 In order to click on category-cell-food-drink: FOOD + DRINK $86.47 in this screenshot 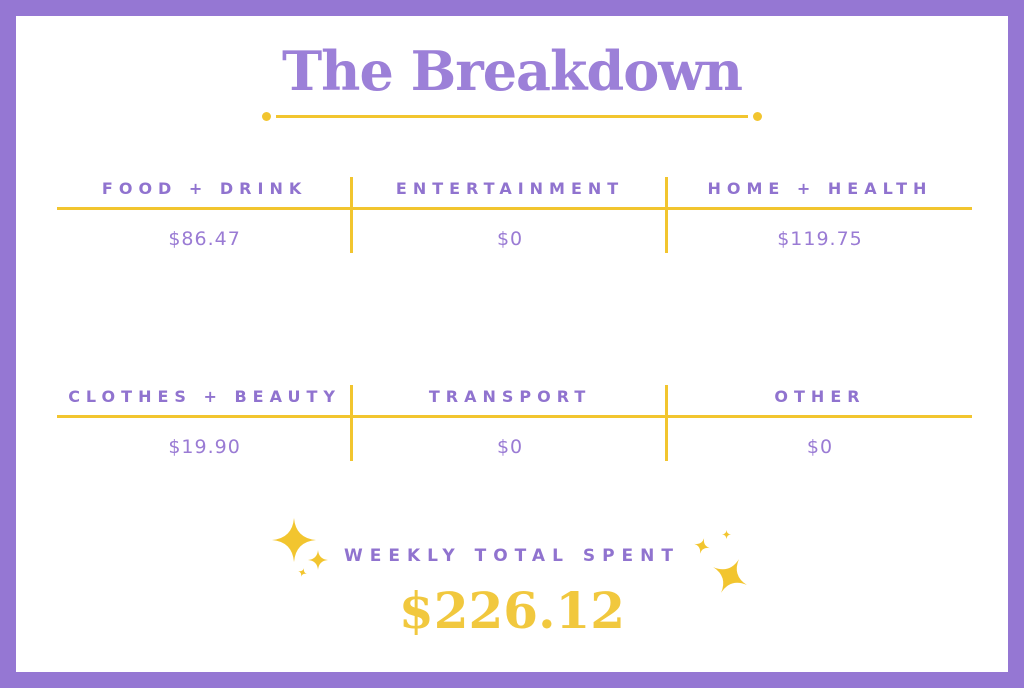, I will do `click(205, 215)`.